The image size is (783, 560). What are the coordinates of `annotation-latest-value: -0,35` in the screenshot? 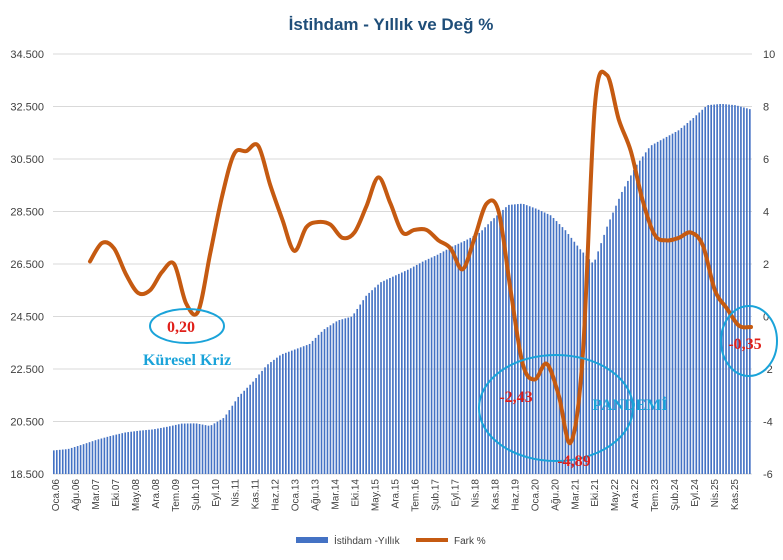 It's located at (744, 344).